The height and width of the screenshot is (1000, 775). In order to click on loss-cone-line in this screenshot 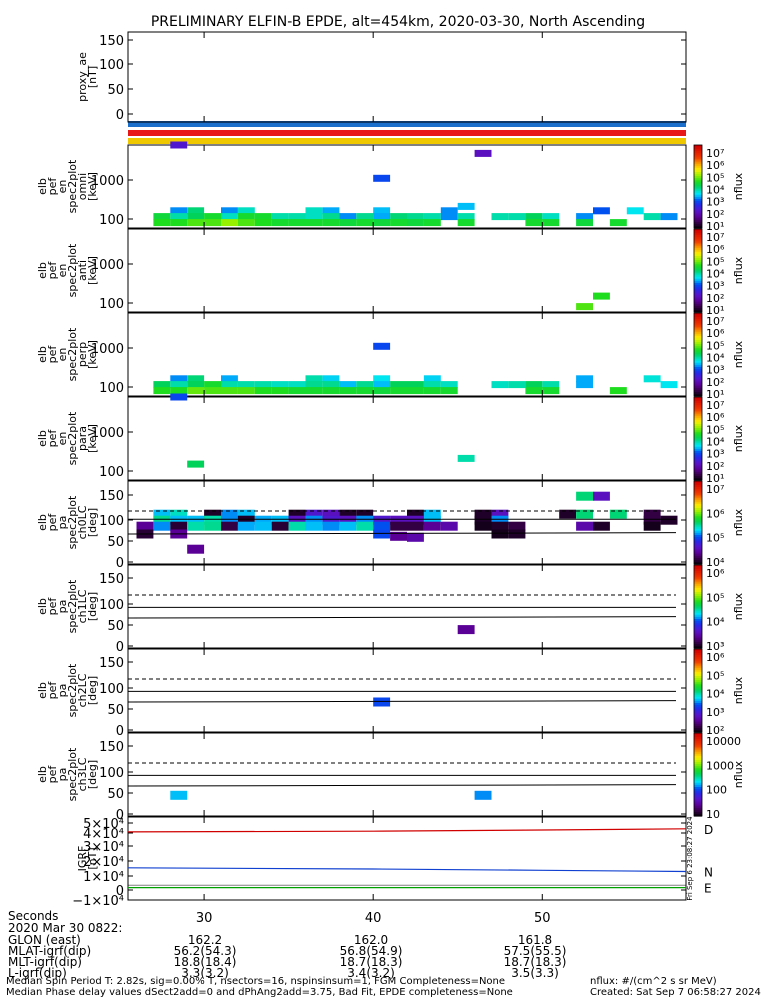, I will do `click(402, 701)`.